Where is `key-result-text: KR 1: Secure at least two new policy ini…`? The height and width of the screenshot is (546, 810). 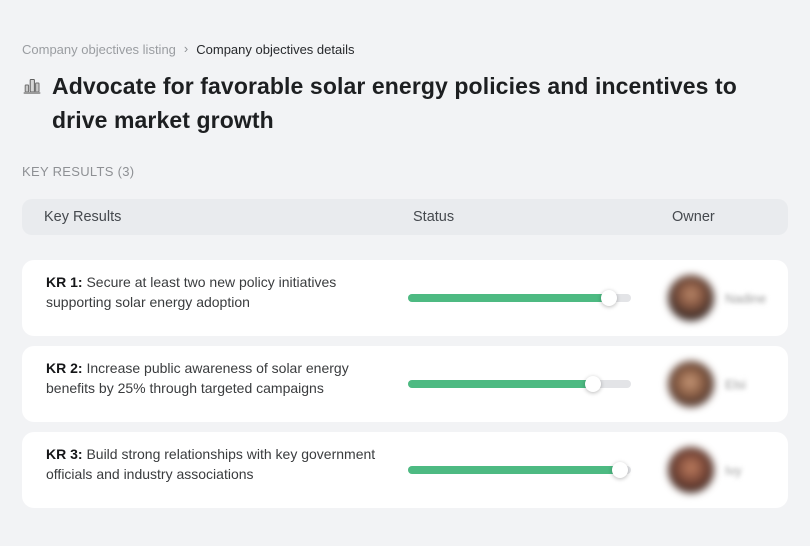 key-result-text: KR 1: Secure at least two new policy ini… is located at coordinates (218, 286).